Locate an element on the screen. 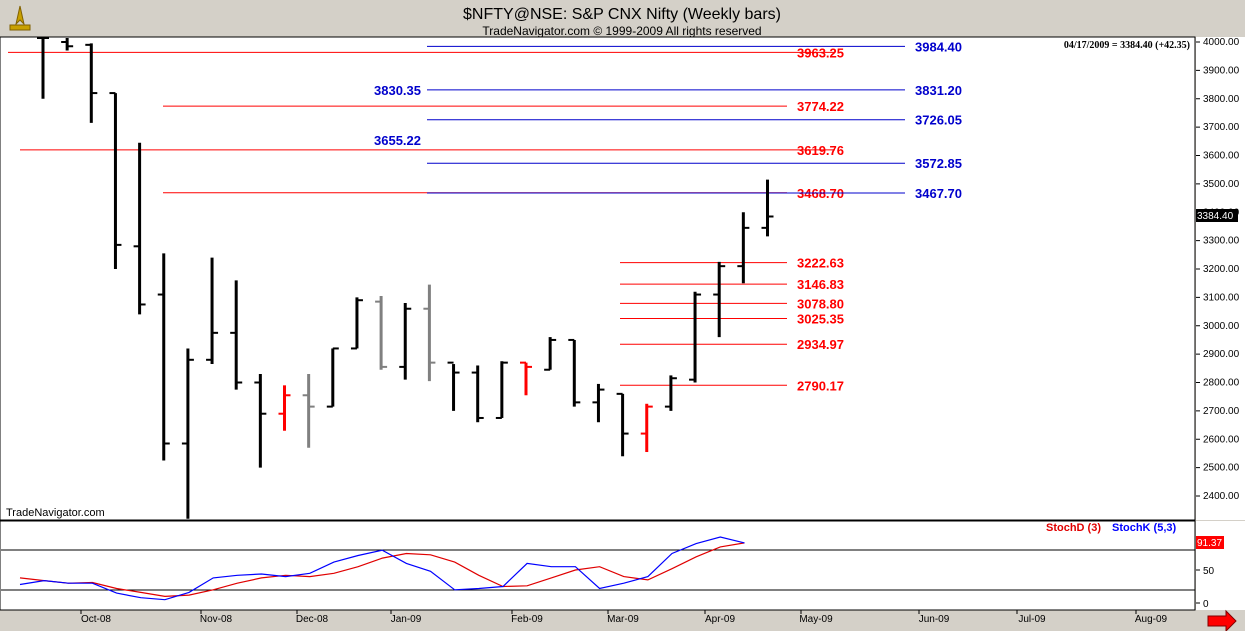 The height and width of the screenshot is (631, 1245). legend-stochk: StochK (5,3) is located at coordinates (1144, 528).